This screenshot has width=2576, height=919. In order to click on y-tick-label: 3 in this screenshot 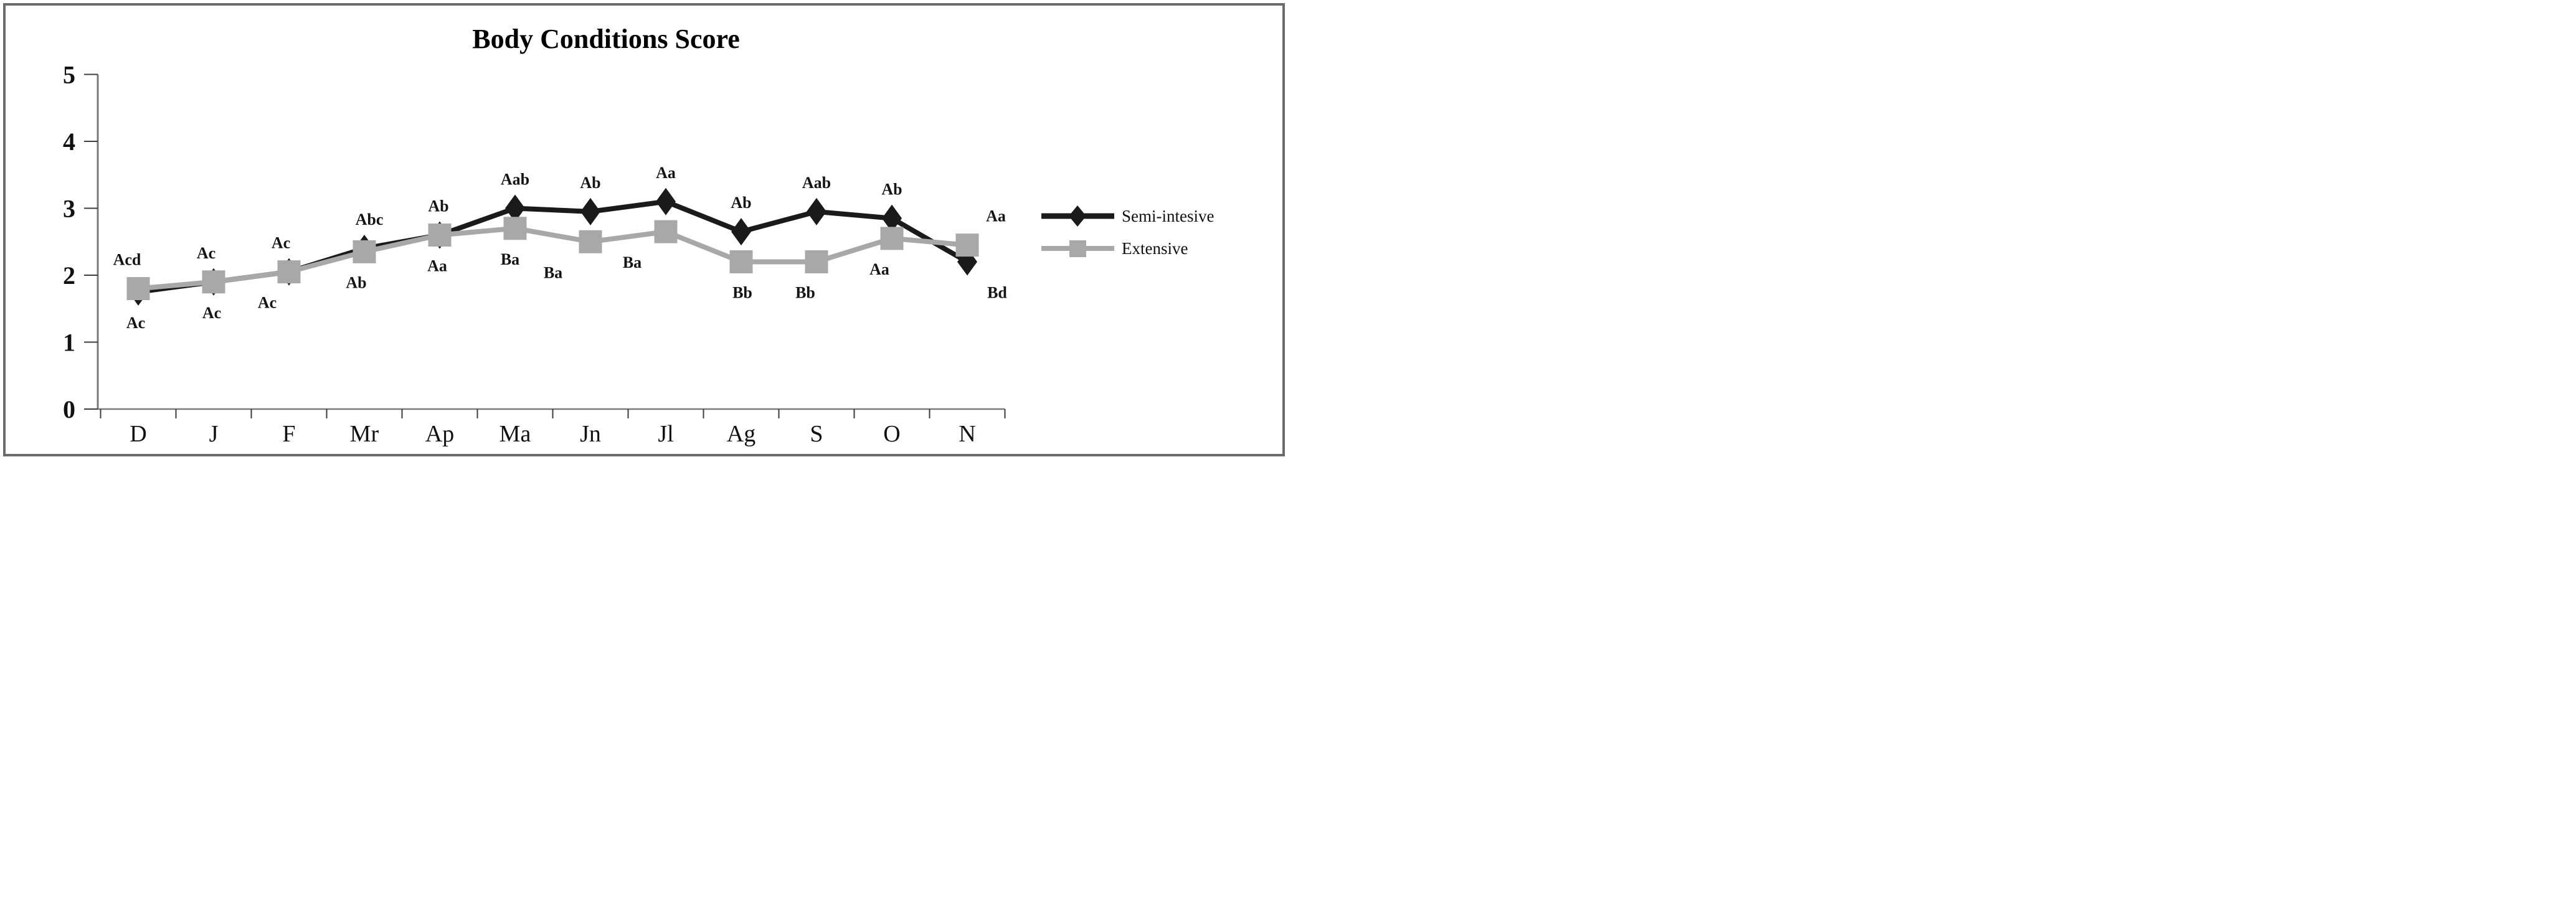, I will do `click(69, 209)`.